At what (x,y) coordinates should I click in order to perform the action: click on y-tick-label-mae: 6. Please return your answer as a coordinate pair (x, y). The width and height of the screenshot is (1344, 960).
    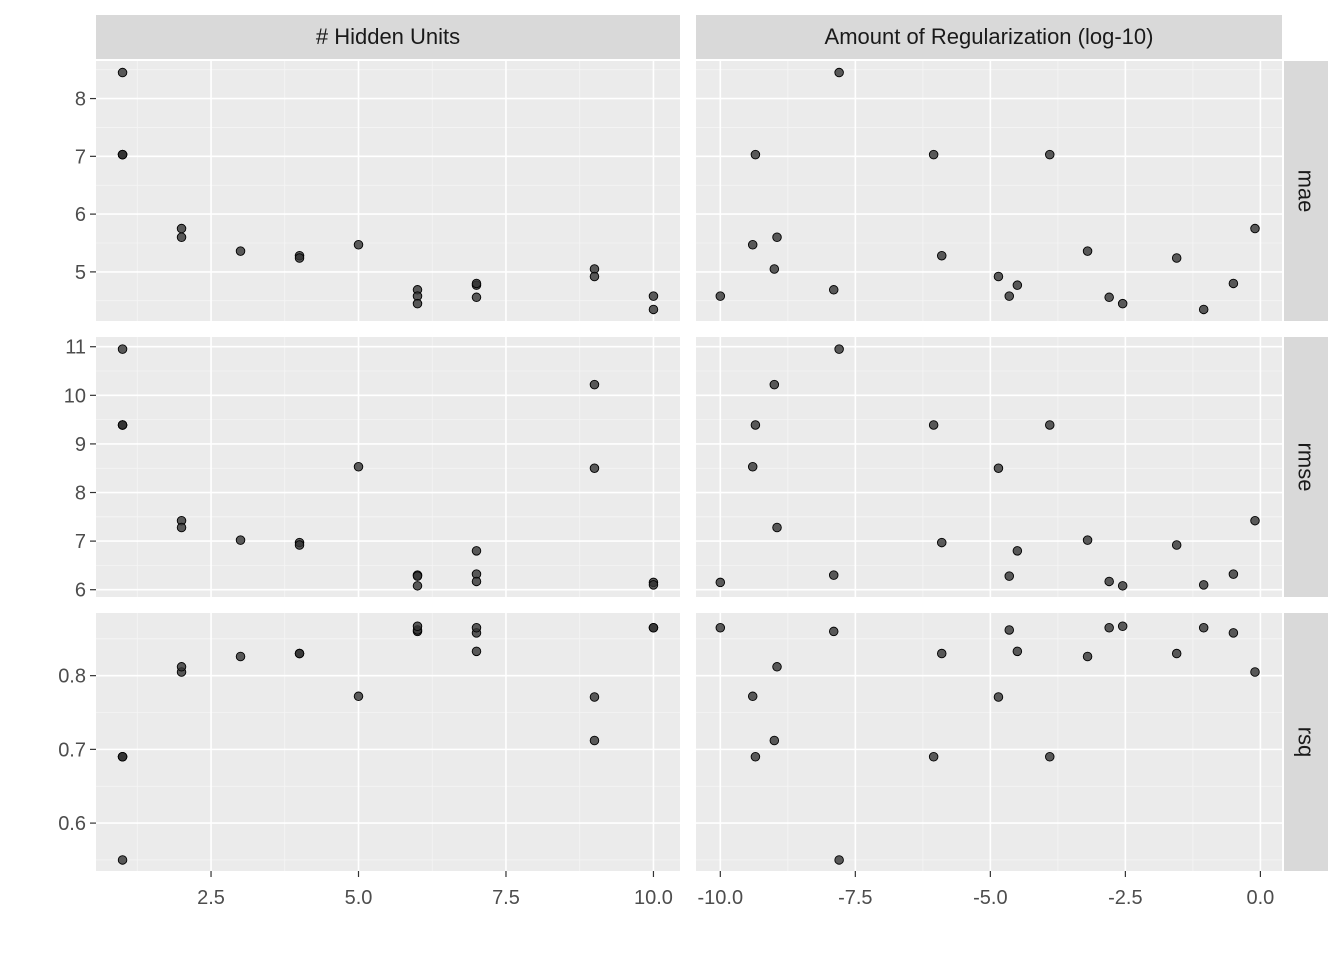
    Looking at the image, I should click on (80, 215).